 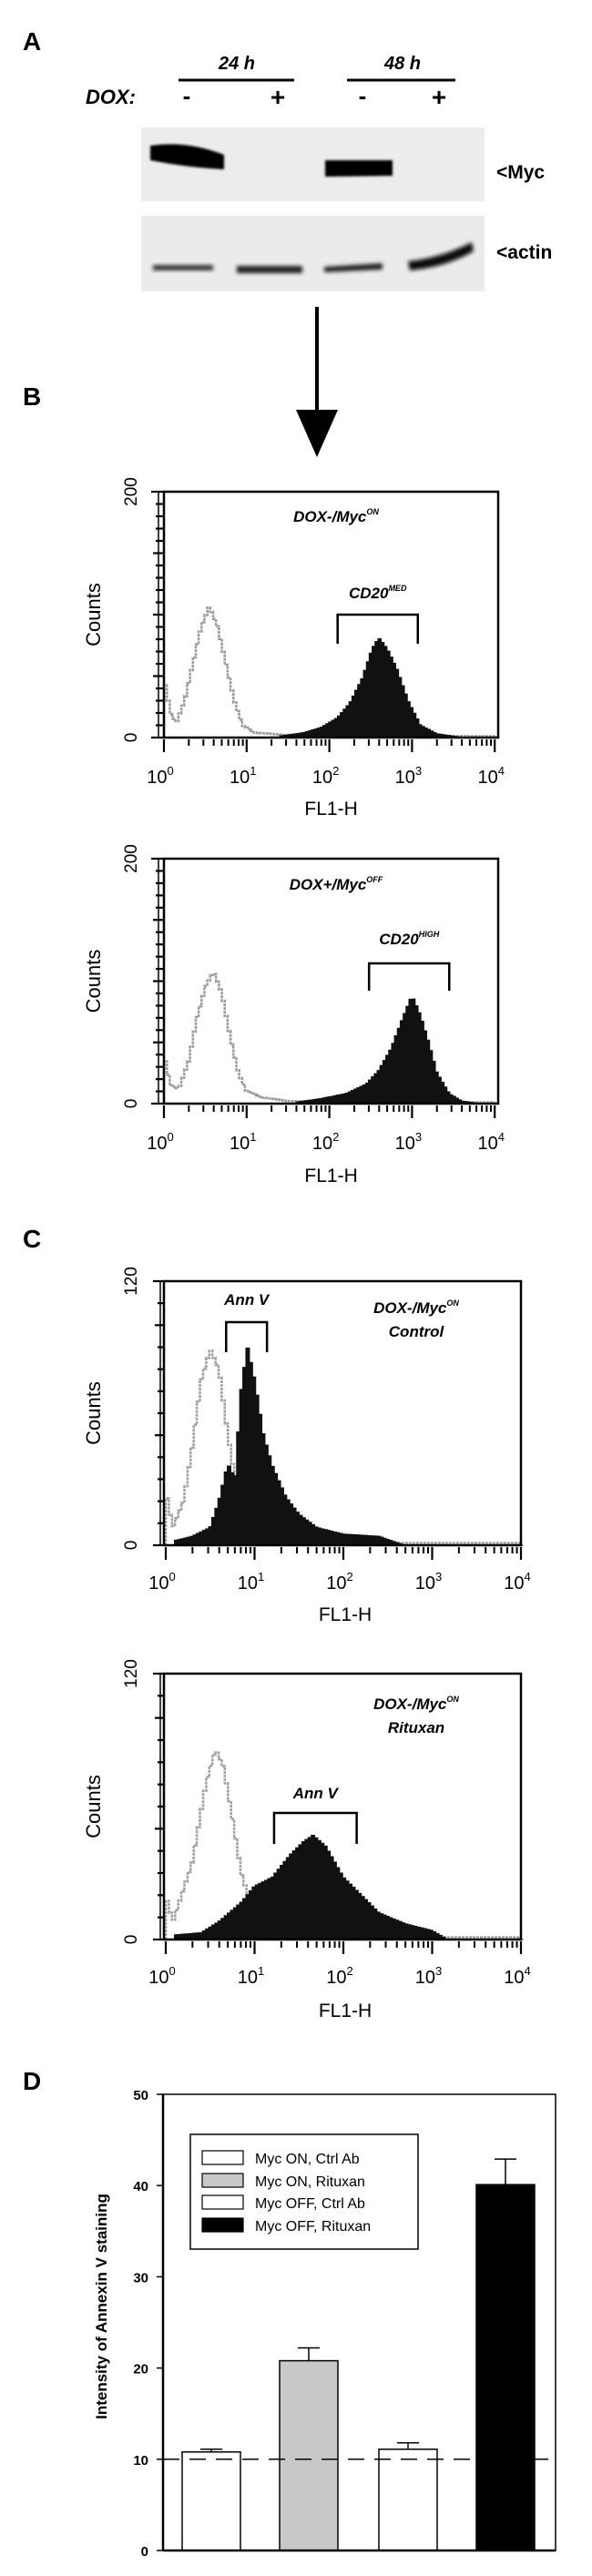 What do you see at coordinates (313, 2227) in the screenshot?
I see `legend-label: Myc OFF, Rituxan` at bounding box center [313, 2227].